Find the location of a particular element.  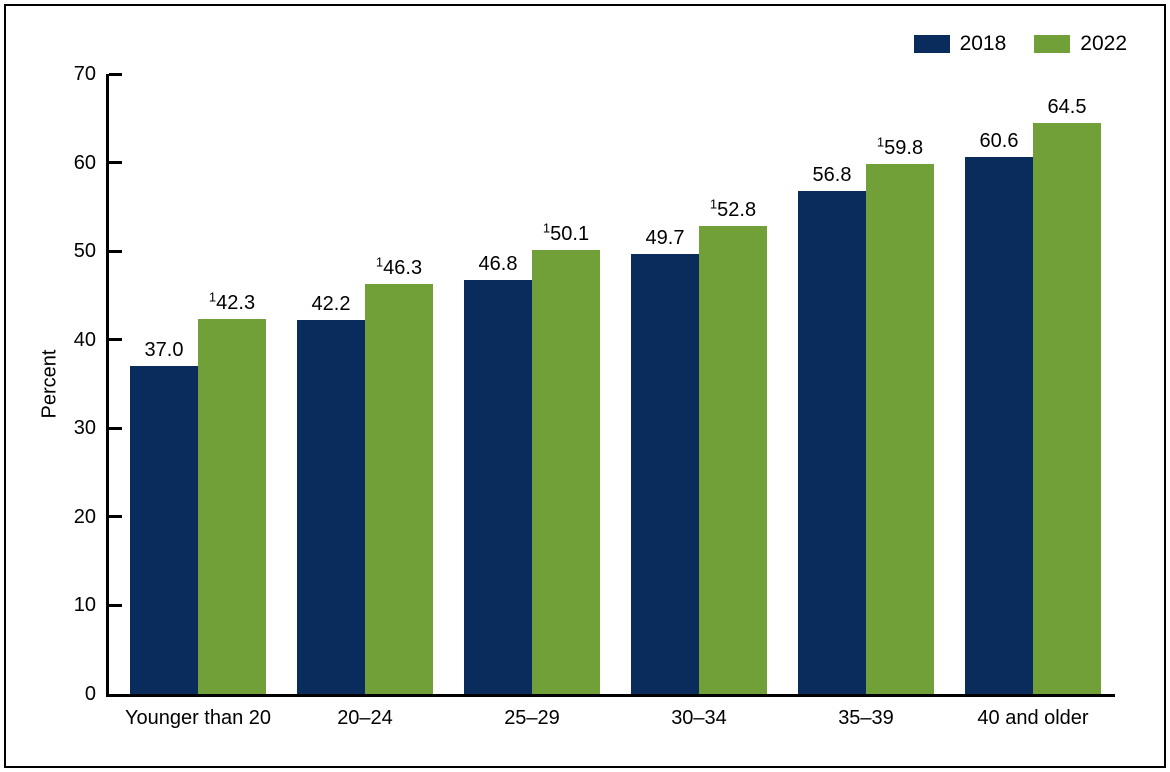

bar-2018-20-24: 42.2 is located at coordinates (331, 494).